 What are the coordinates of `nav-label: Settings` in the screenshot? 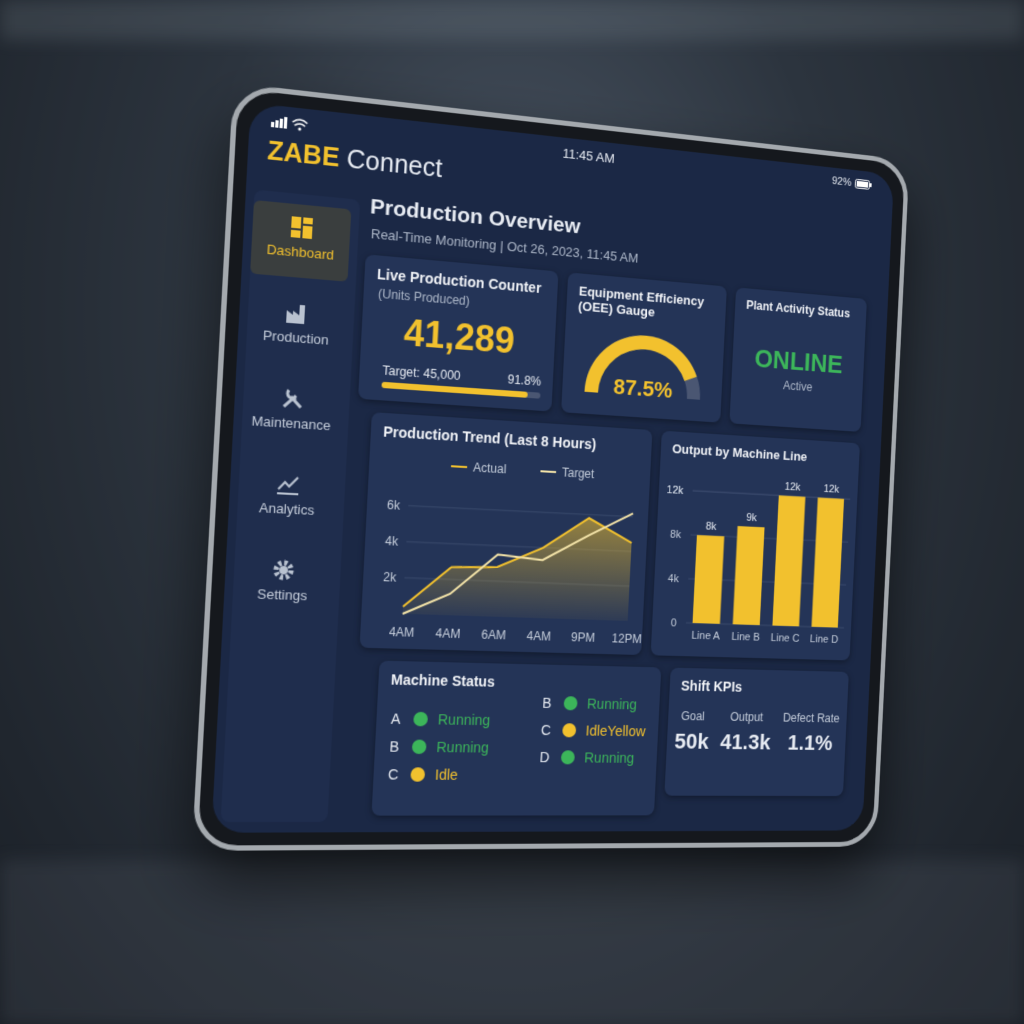 It's located at (282, 595).